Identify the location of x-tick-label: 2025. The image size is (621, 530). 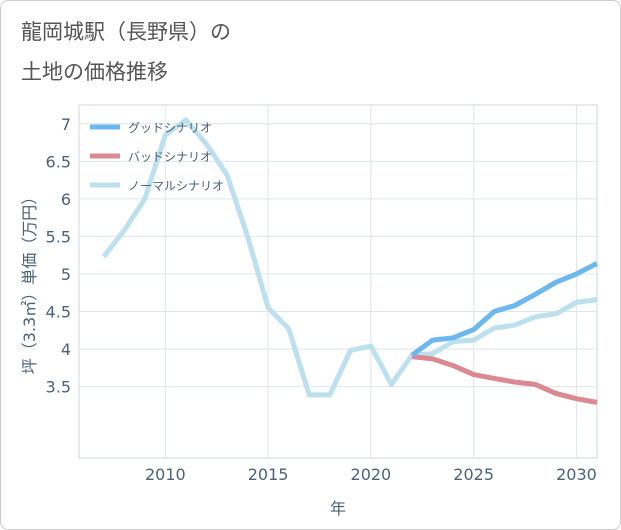
(473, 474).